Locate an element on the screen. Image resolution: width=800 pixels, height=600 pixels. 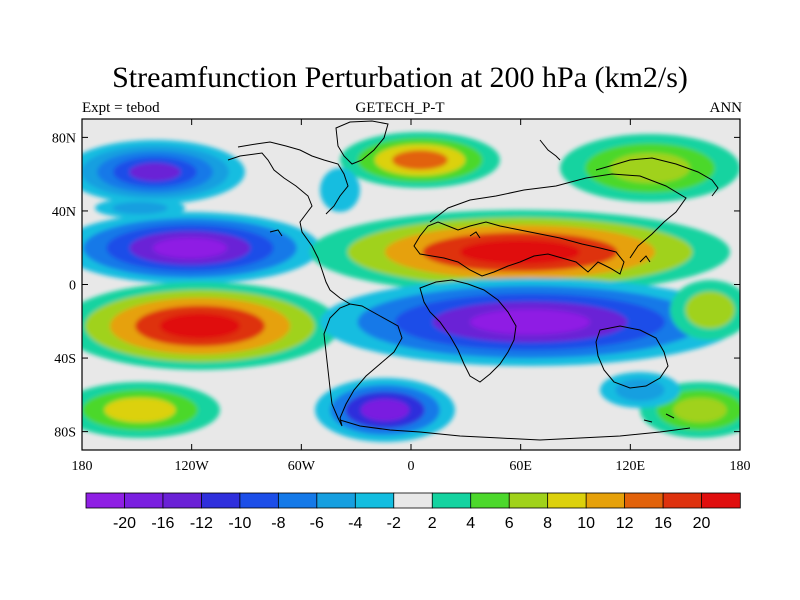
colorbar-label: -4 is located at coordinates (355, 523).